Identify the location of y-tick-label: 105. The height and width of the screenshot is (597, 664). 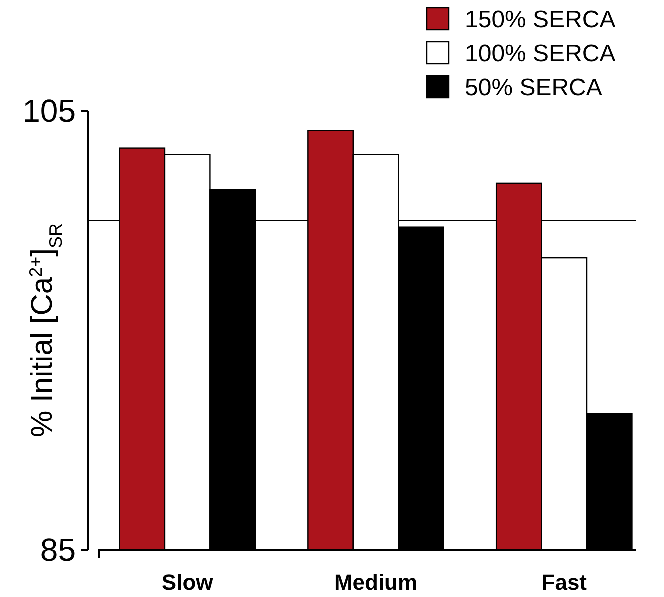
(49, 111).